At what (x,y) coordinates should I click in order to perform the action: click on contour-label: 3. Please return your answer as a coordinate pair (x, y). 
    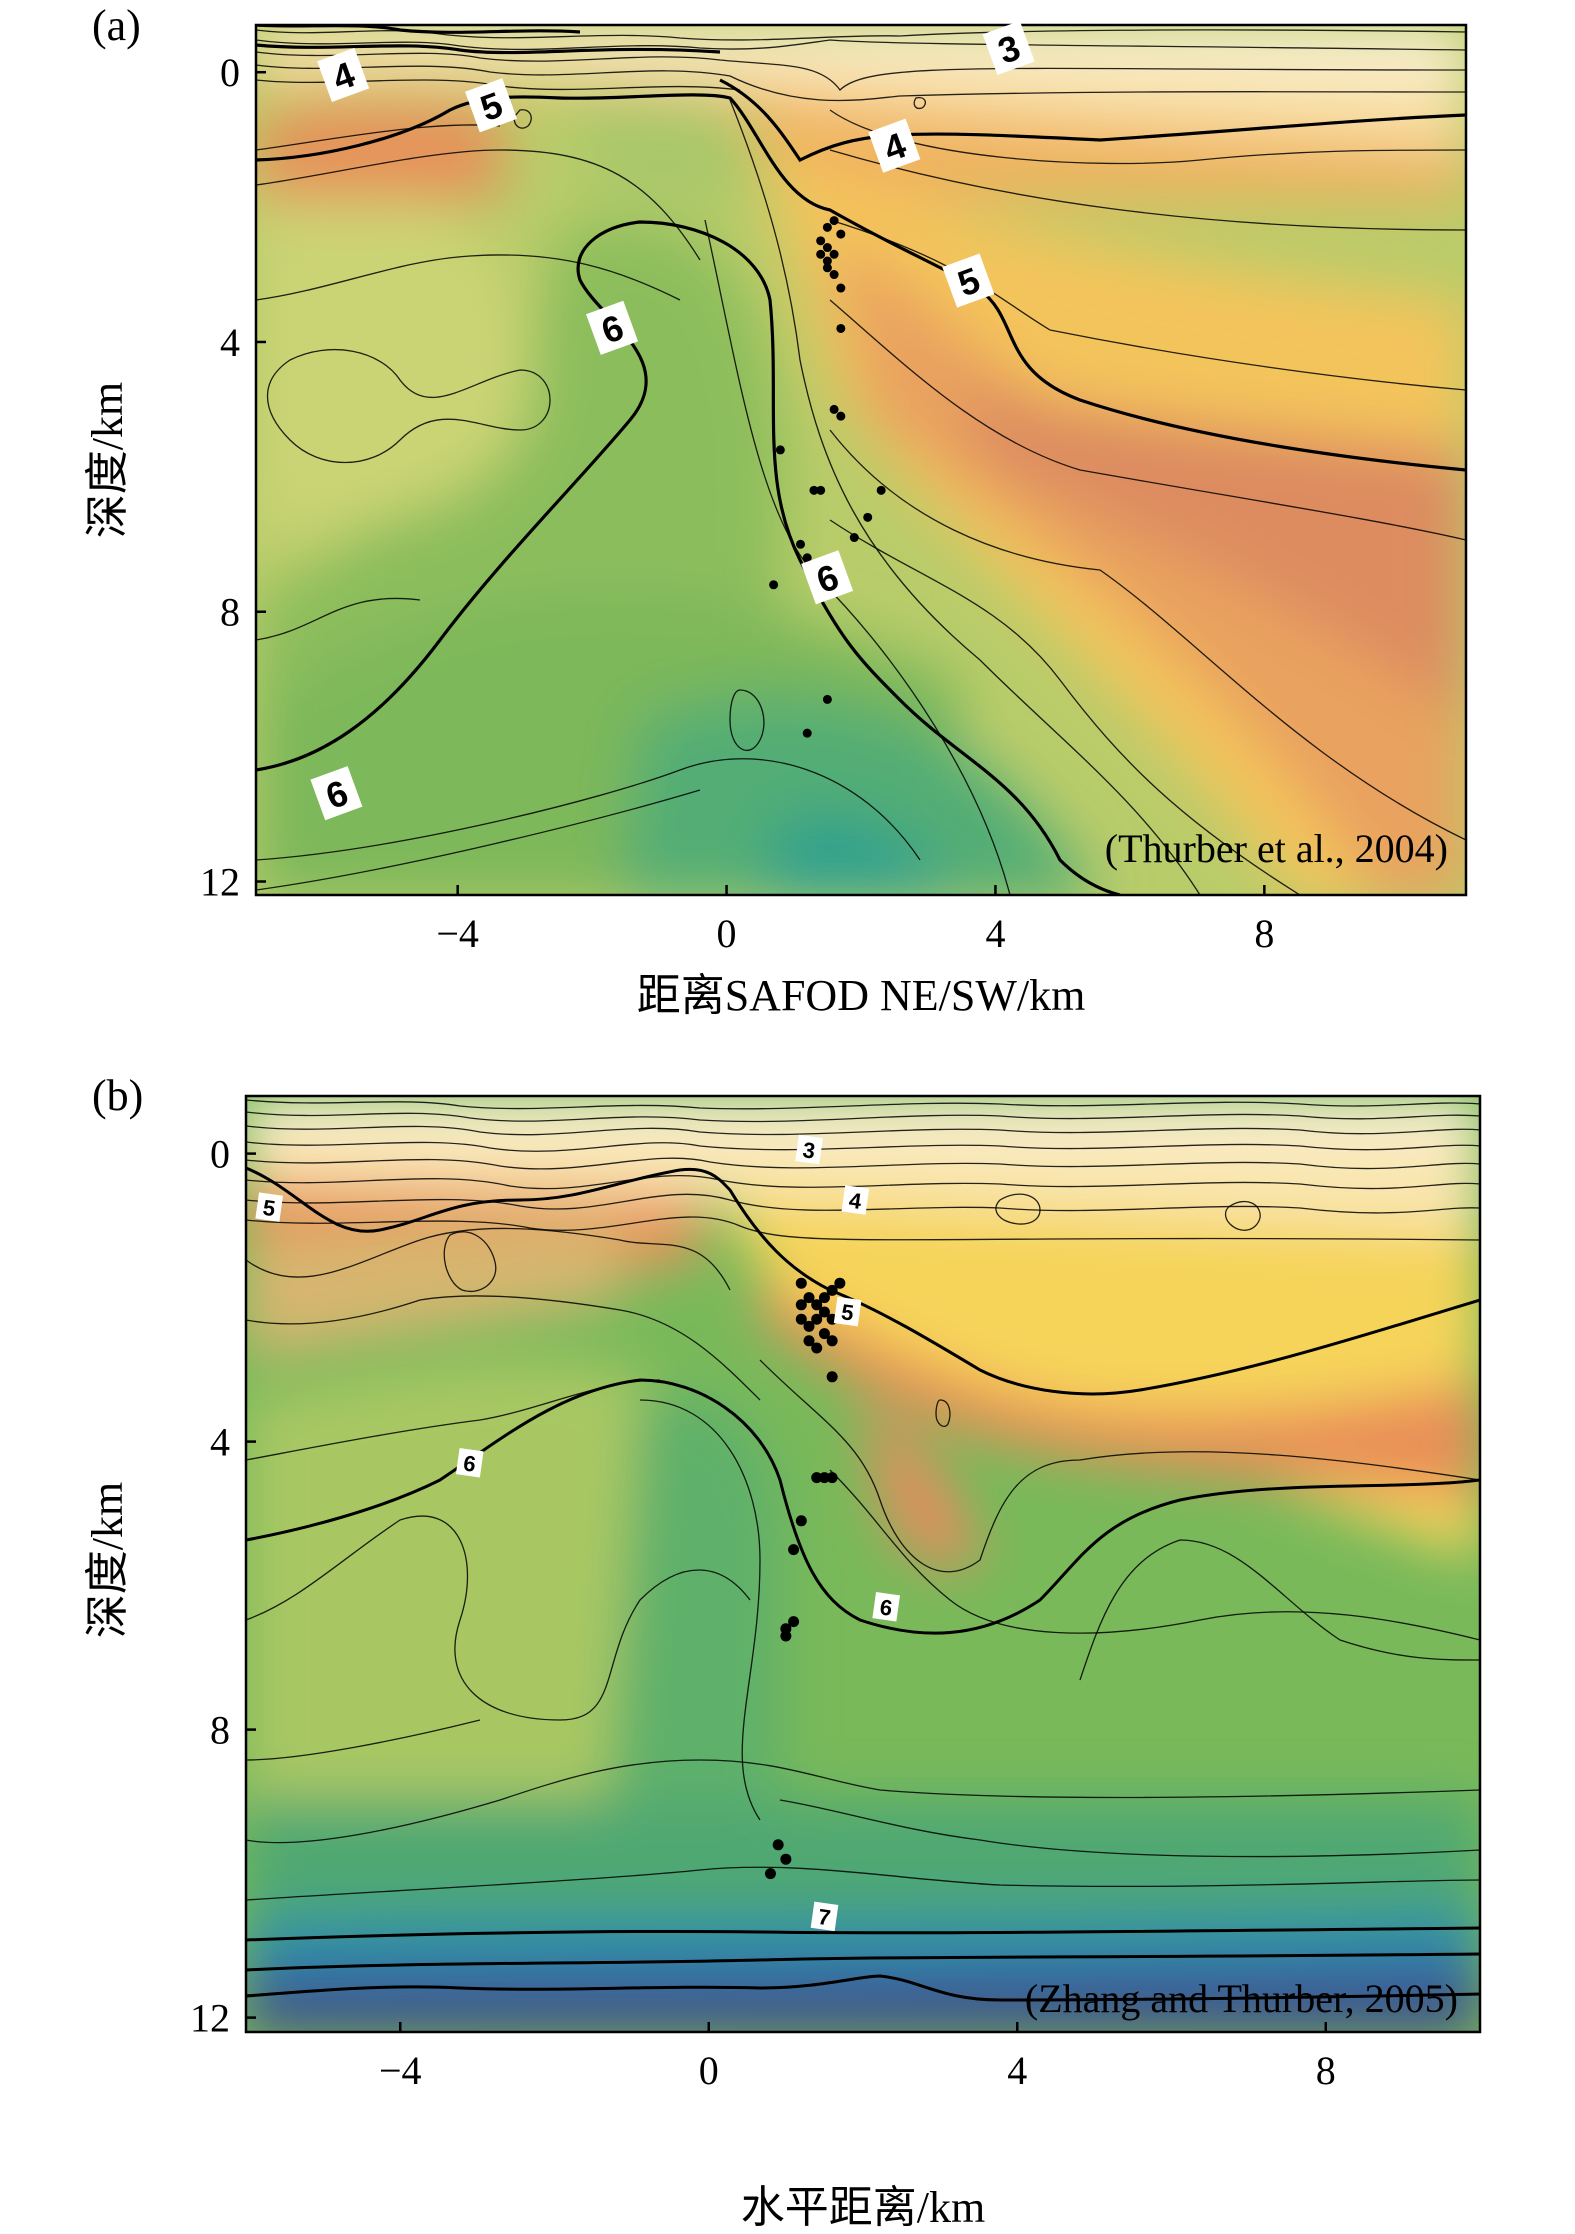
    Looking at the image, I should click on (809, 1149).